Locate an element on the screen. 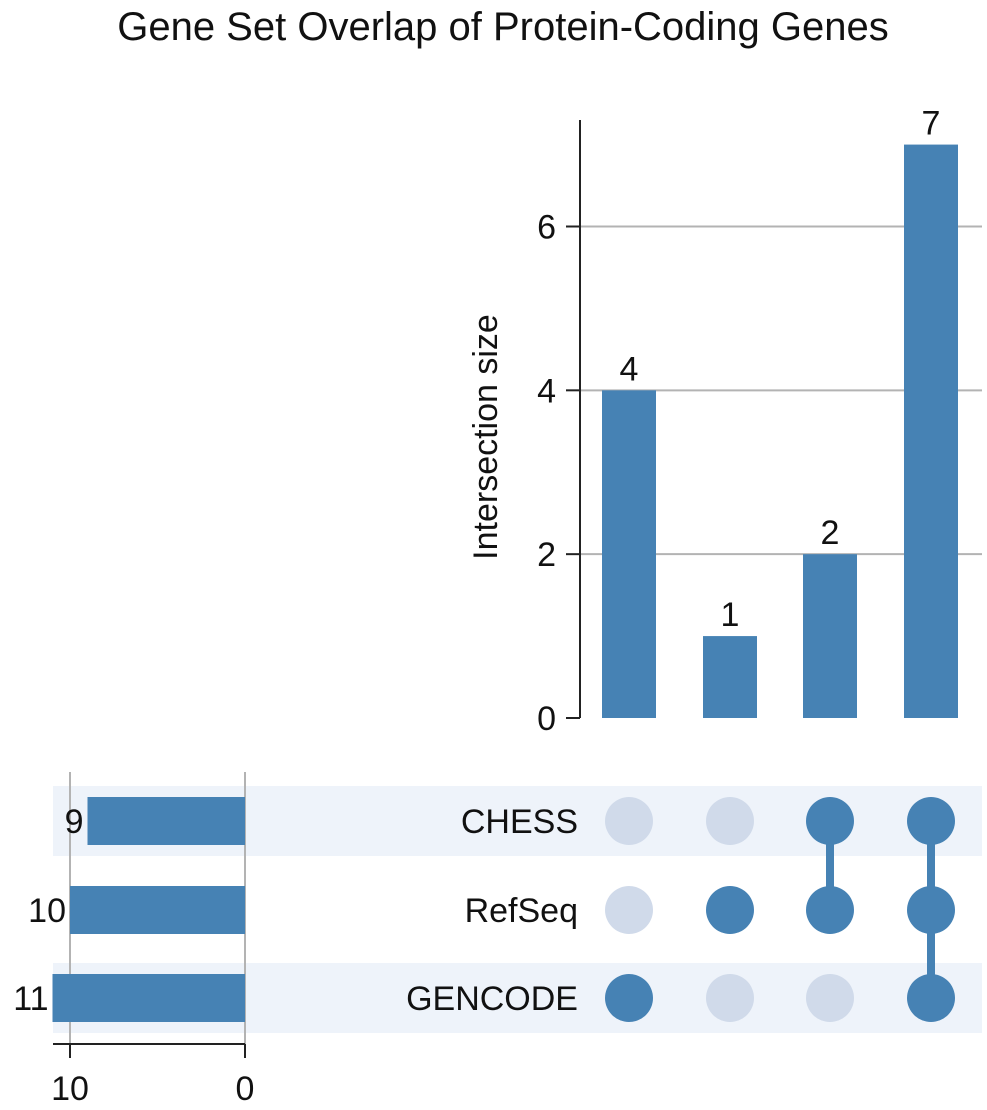 The width and height of the screenshot is (987, 1110). y-axis-label: Intersection size is located at coordinates (486, 437).